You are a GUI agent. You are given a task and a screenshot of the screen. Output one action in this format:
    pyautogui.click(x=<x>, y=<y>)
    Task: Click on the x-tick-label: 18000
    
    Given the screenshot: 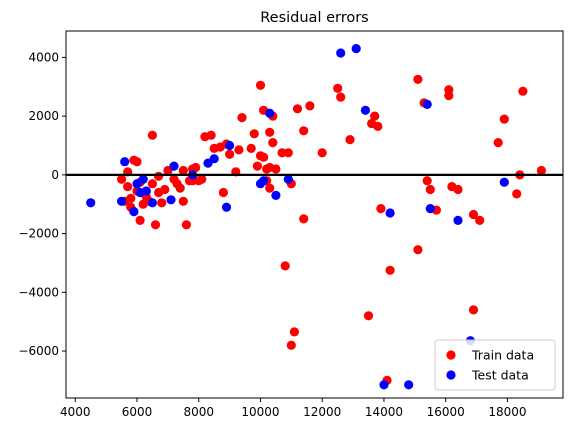 What is the action you would take?
    pyautogui.click(x=507, y=412)
    